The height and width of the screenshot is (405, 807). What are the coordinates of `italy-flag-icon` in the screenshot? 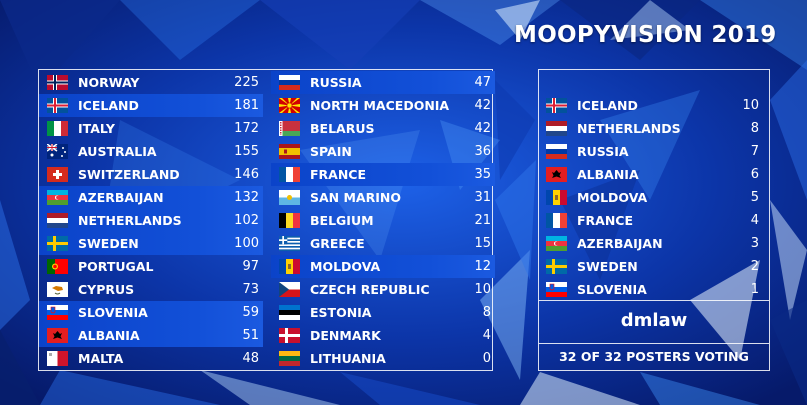 It's located at (57, 128).